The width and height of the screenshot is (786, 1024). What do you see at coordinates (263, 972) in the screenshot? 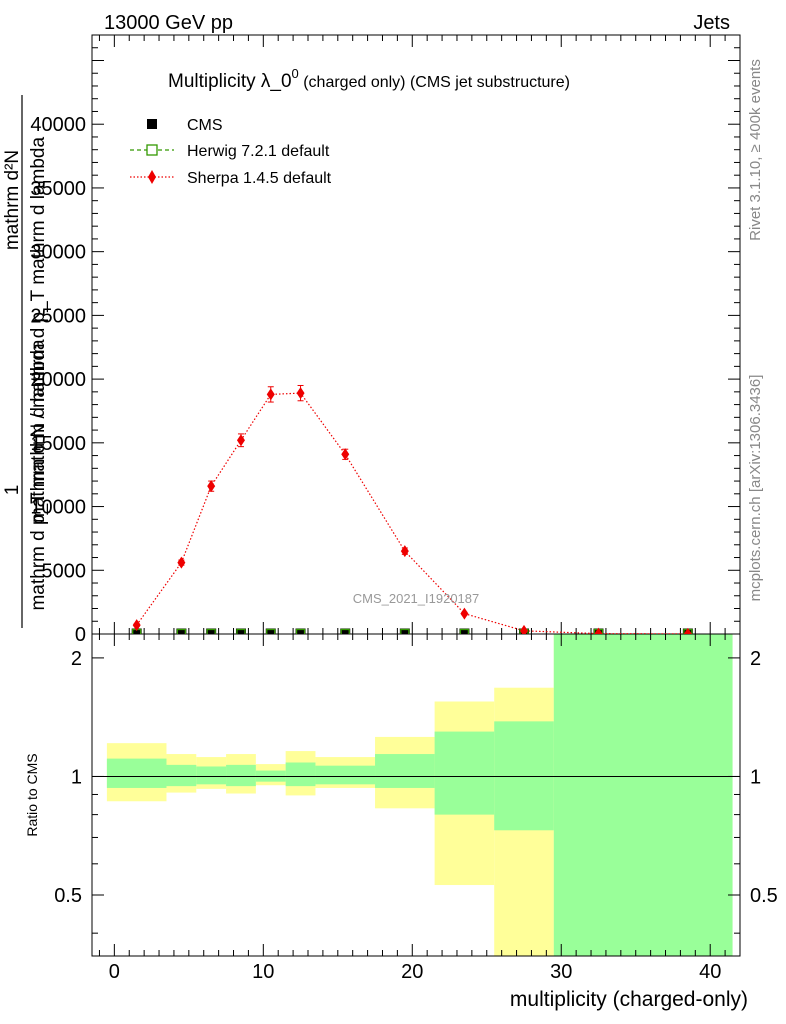
I see `ratio-x-tick-label: 10` at bounding box center [263, 972].